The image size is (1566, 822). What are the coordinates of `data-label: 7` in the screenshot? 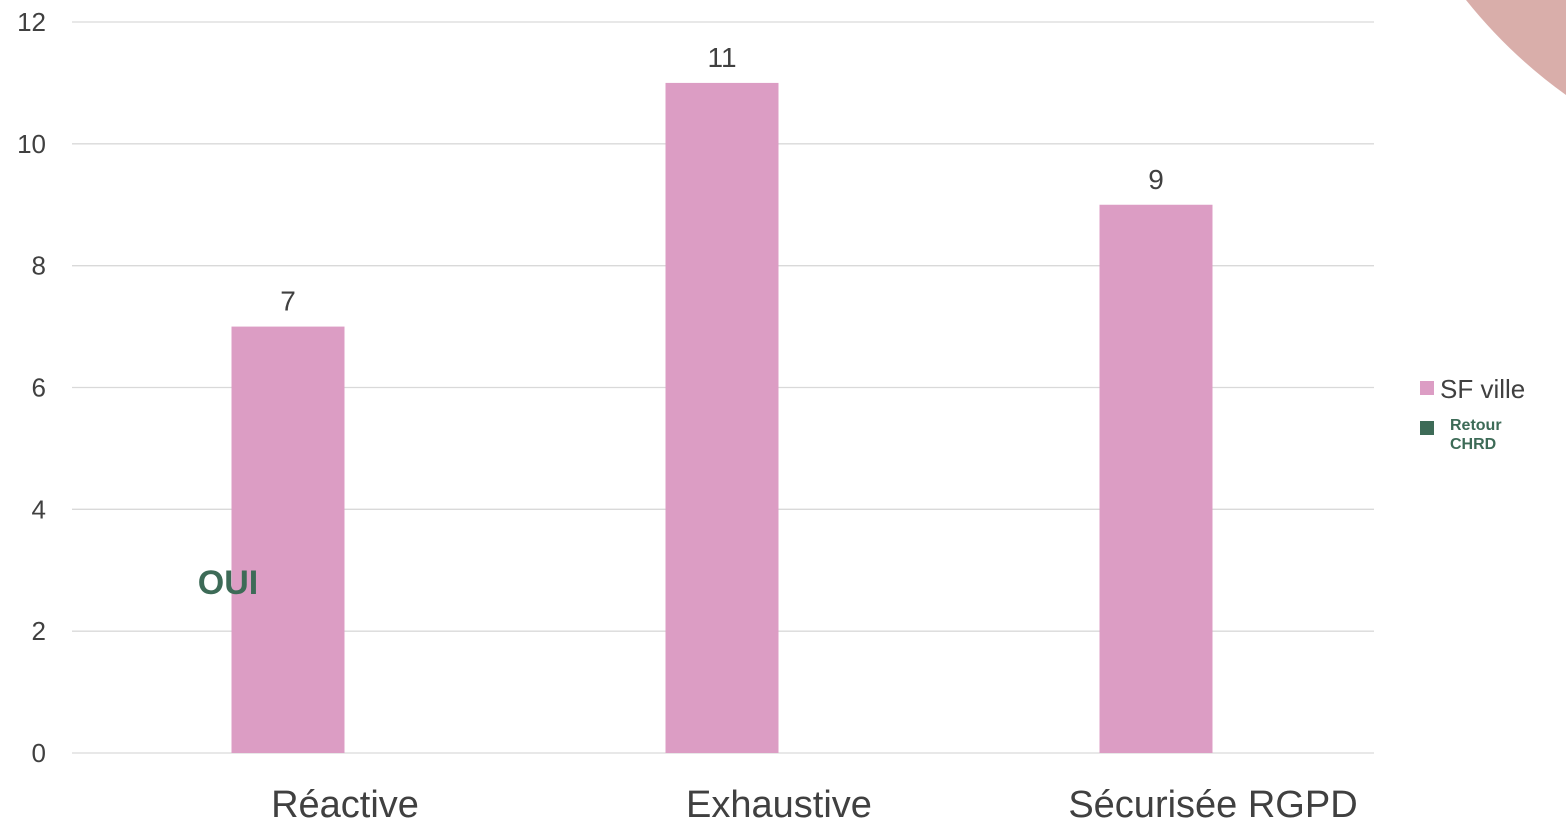 It's located at (288, 301).